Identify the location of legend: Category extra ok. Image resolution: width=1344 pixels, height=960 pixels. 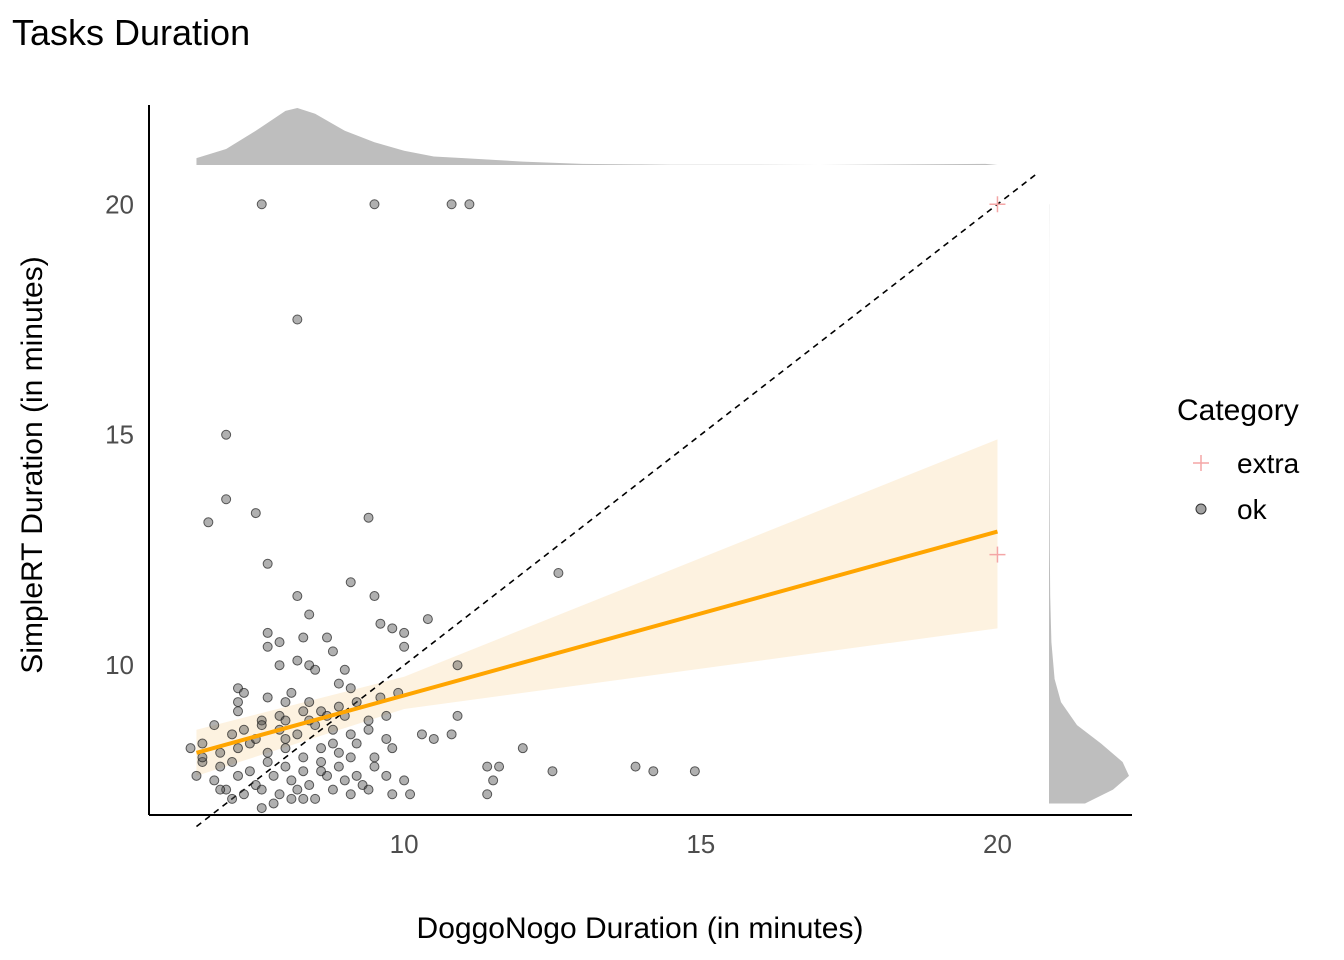
(1238, 459).